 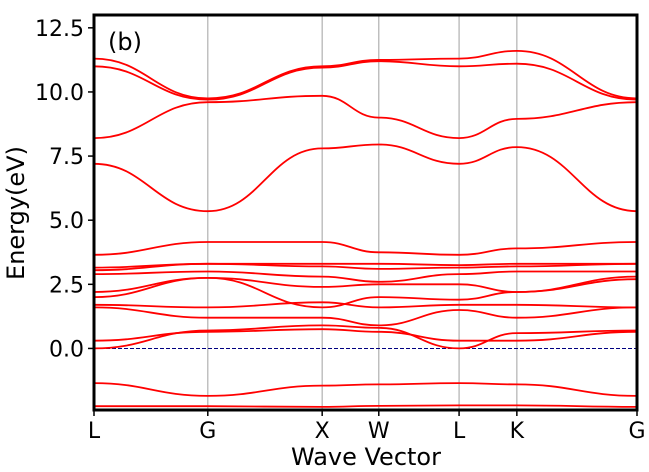 What do you see at coordinates (59, 29) in the screenshot?
I see `y-tick-label: 12.5` at bounding box center [59, 29].